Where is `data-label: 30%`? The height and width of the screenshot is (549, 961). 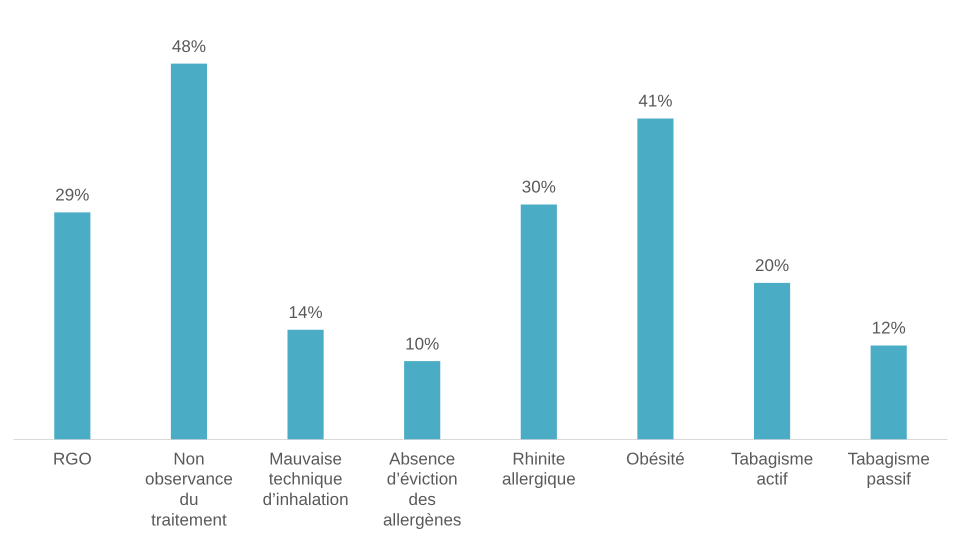
data-label: 30% is located at coordinates (539, 187).